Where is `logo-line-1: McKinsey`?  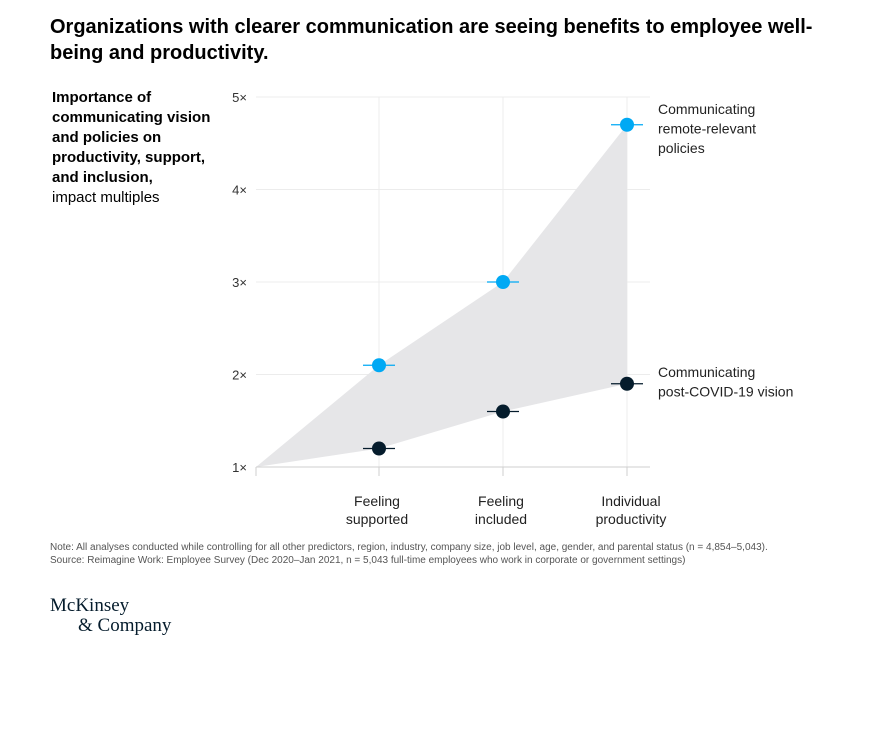
logo-line-1: McKinsey is located at coordinates (90, 605).